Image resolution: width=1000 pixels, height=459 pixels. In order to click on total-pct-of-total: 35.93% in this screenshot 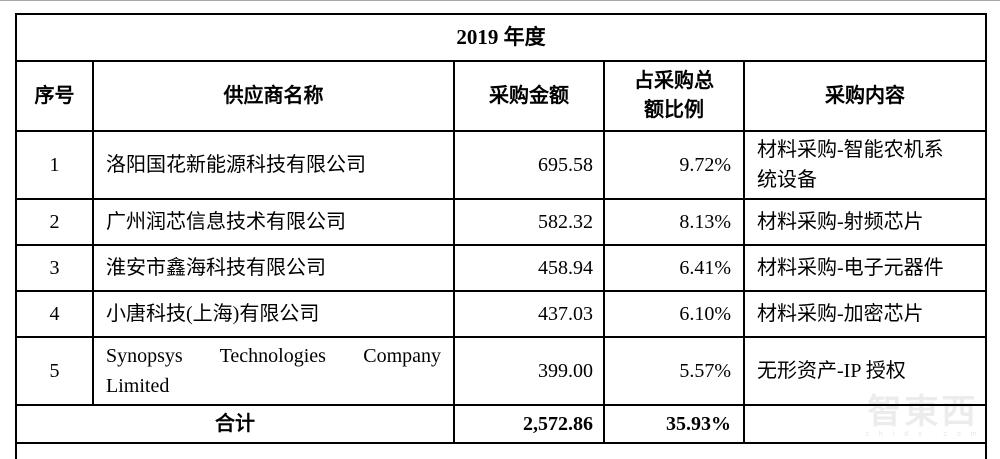, I will do `click(674, 424)`.